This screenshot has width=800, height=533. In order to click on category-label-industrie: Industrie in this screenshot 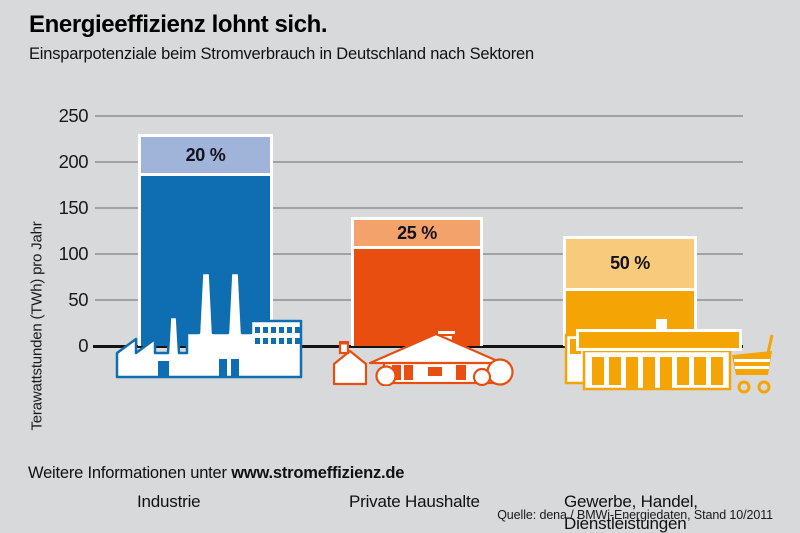, I will do `click(169, 501)`.